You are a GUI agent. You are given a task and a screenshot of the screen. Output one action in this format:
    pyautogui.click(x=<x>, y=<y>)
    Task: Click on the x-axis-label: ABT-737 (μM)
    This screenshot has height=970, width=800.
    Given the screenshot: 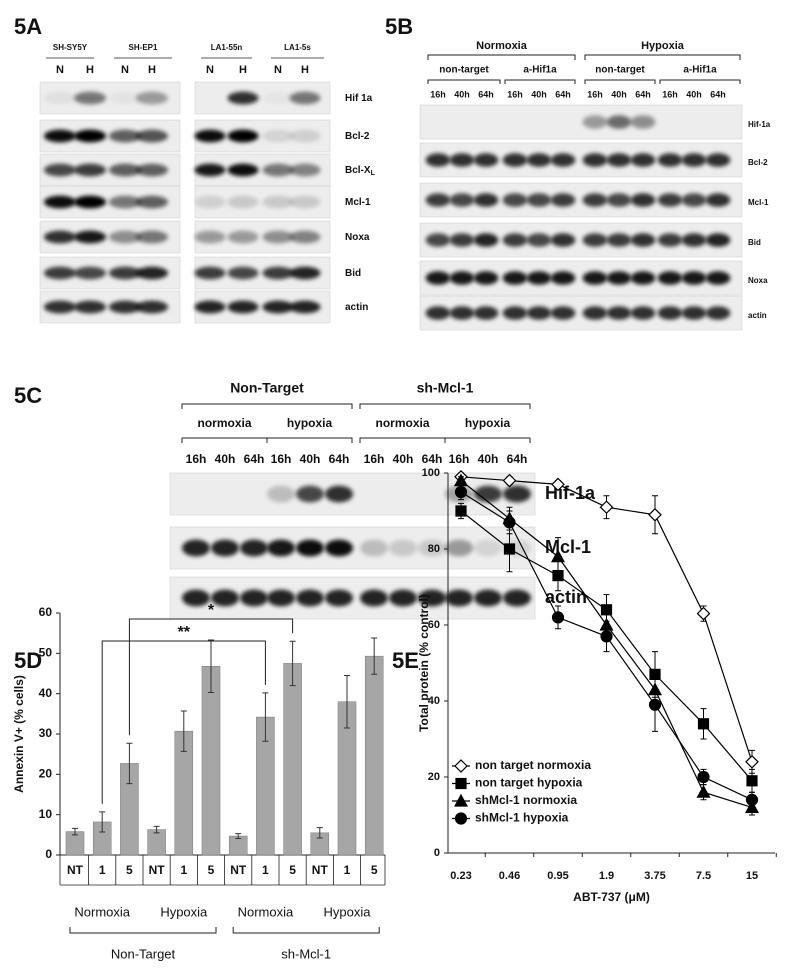 What is the action you would take?
    pyautogui.click(x=611, y=897)
    